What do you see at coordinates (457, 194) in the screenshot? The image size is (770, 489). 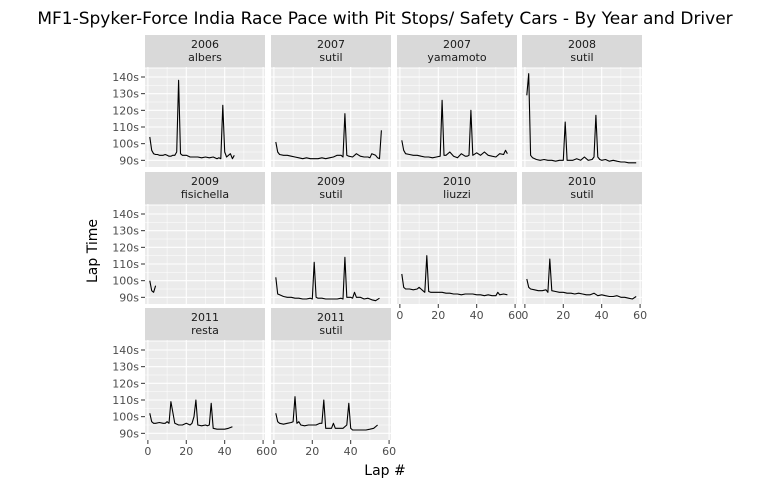 I see `facet-driver-label: liuzzi` at bounding box center [457, 194].